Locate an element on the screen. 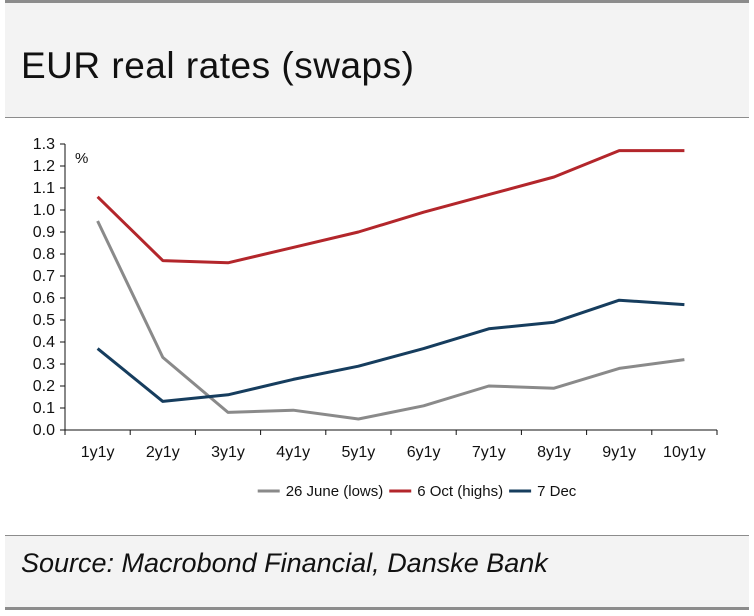  y-tick-label: 0.6 is located at coordinates (44, 298).